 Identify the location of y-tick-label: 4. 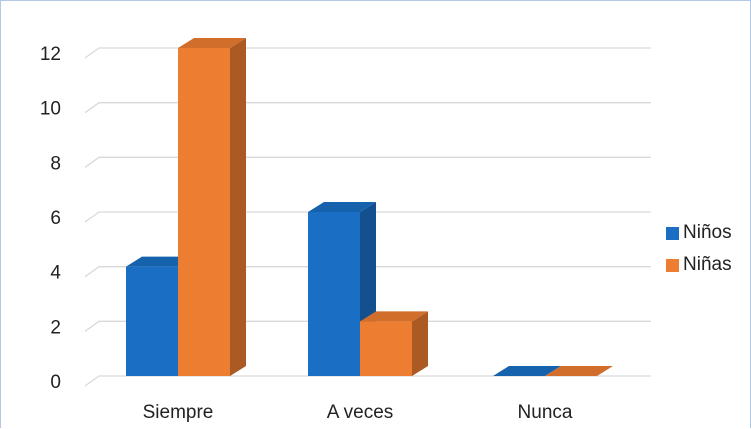
(55, 273).